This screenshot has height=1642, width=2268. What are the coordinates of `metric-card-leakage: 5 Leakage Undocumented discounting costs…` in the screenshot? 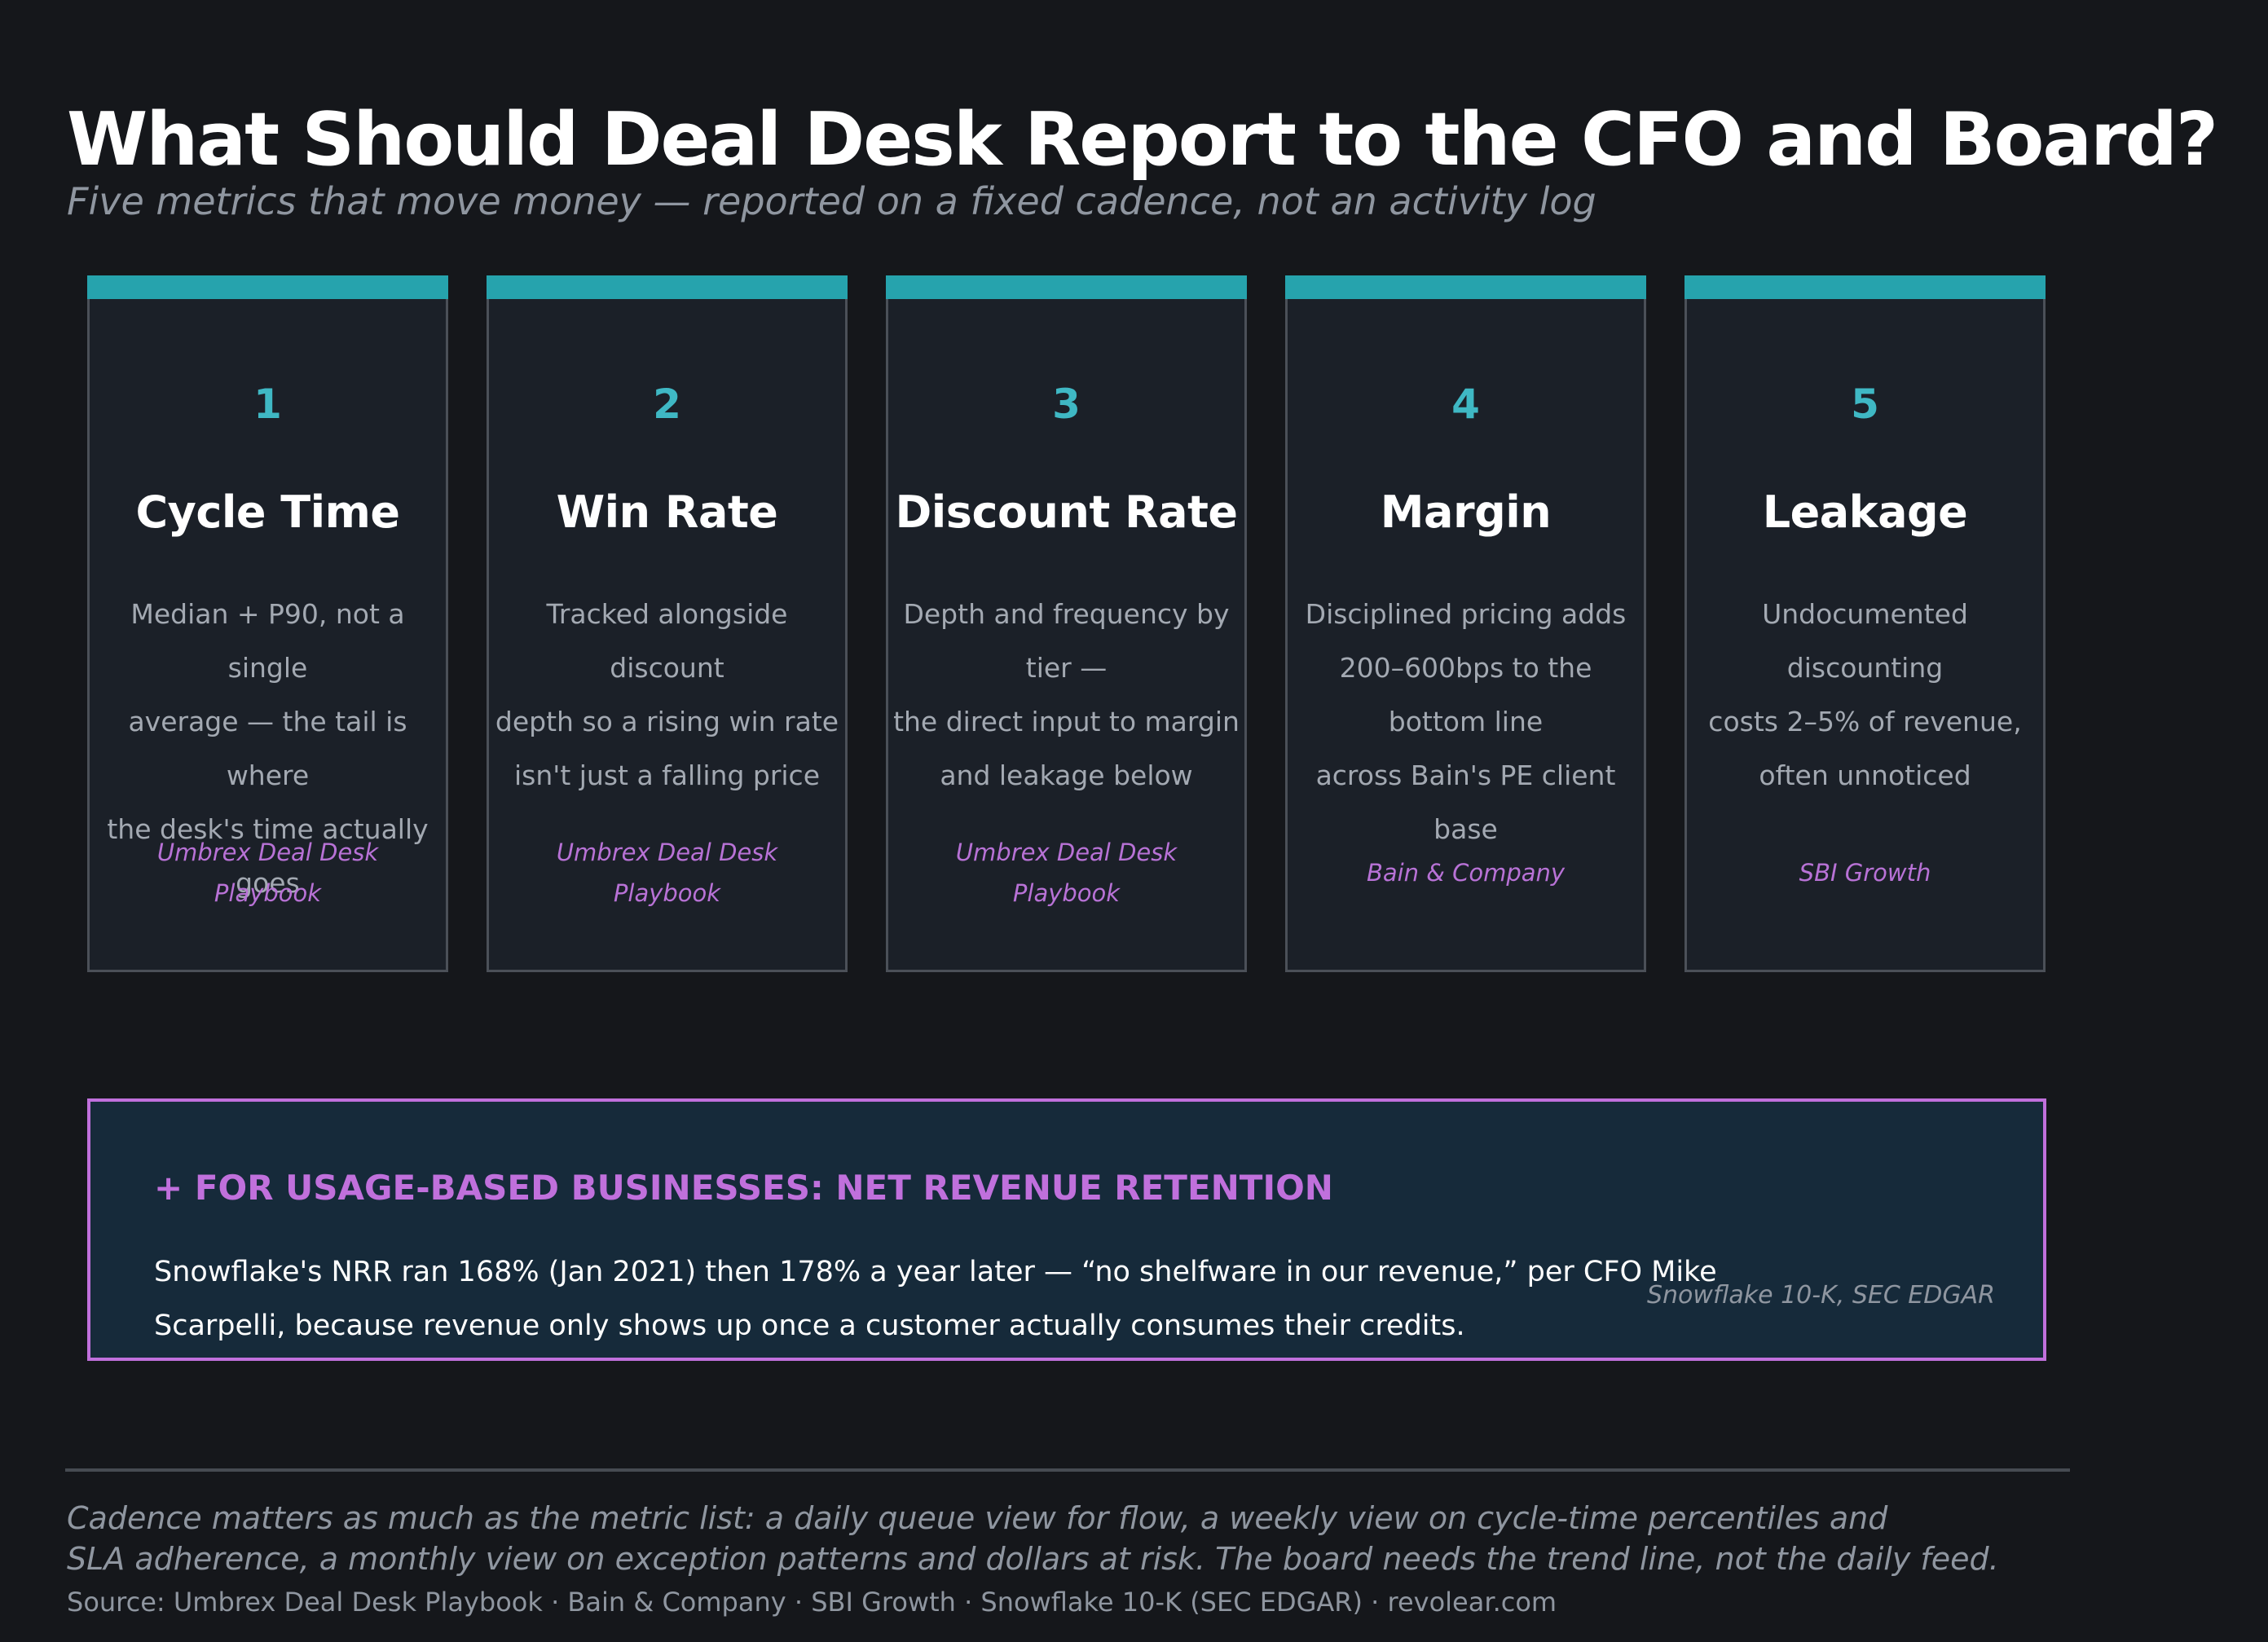 It's located at (1865, 623).